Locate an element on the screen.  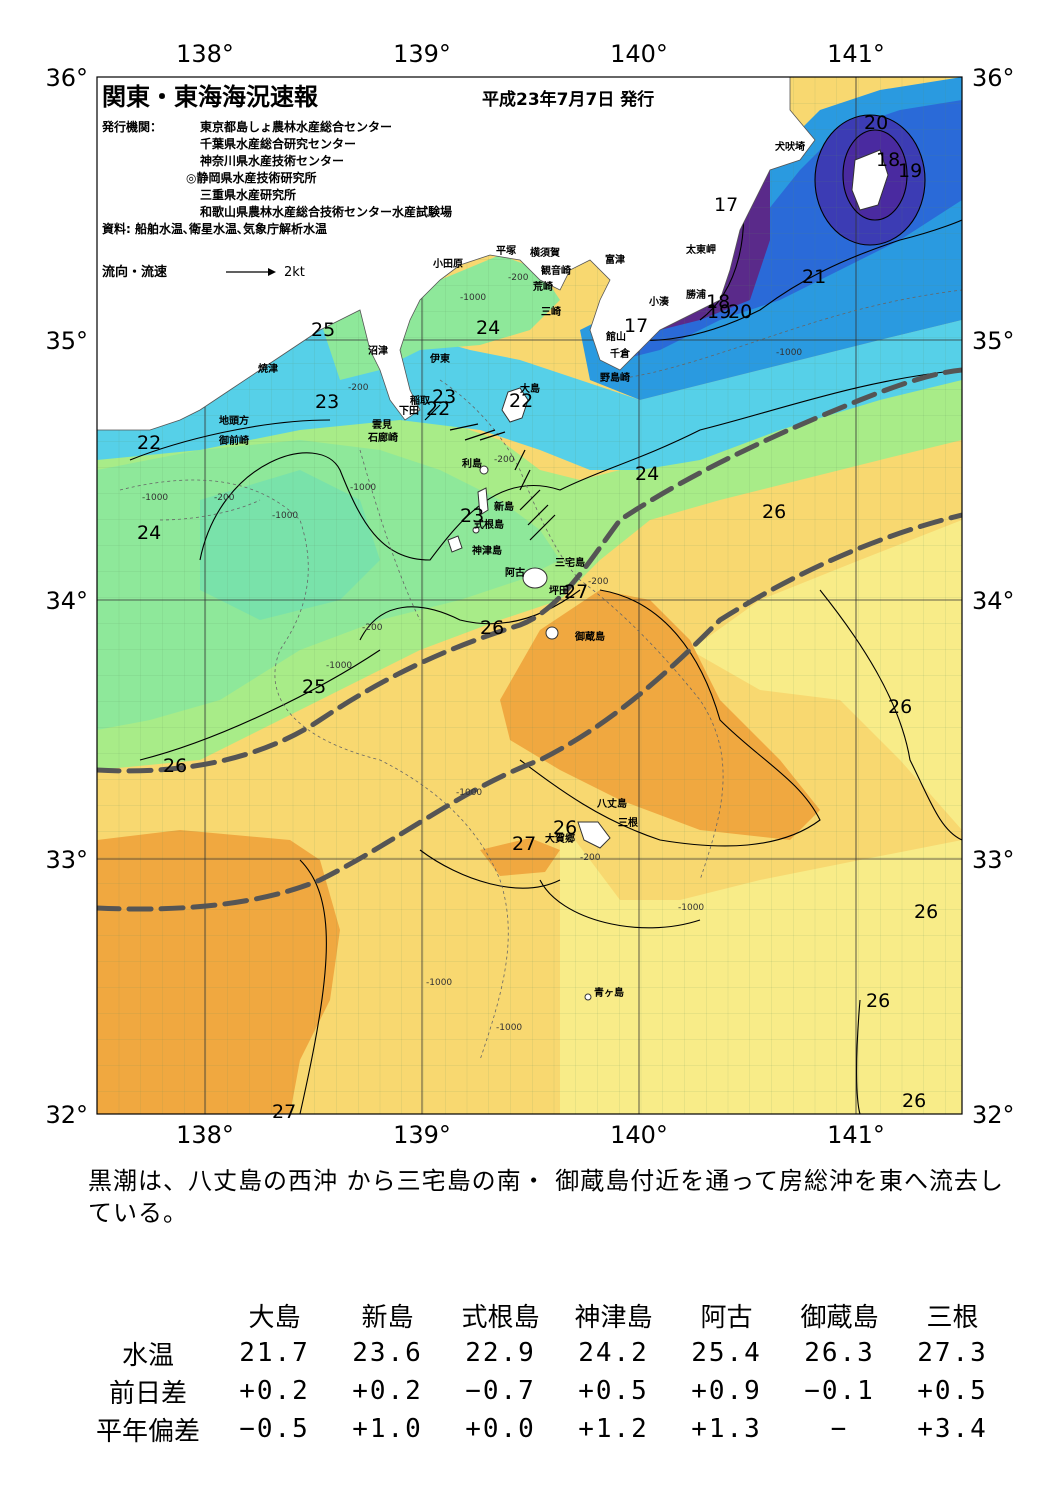
publisher-2: 千葉県水産総合研究センター is located at coordinates (278, 143).